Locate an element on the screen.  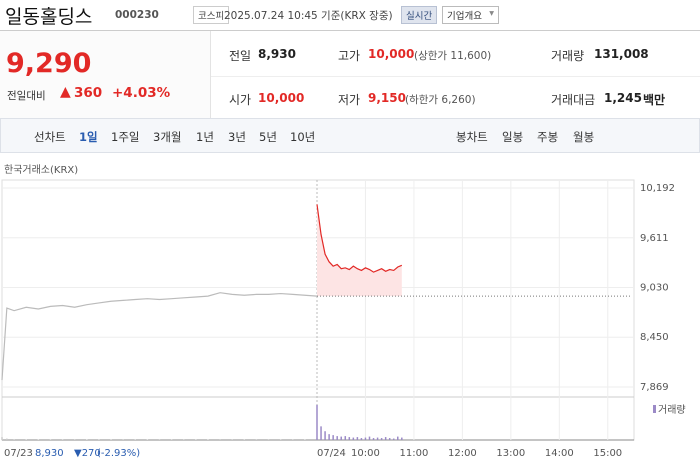
up-icon: ▲ is located at coordinates (65, 92).